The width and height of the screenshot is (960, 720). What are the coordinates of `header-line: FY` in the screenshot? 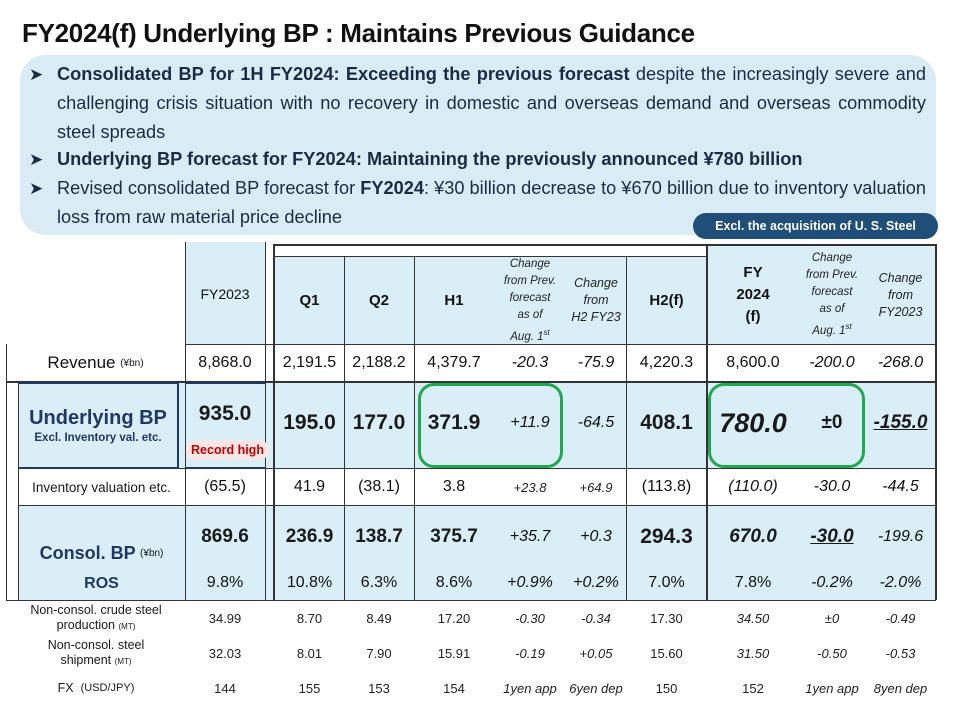 It's located at (753, 272).